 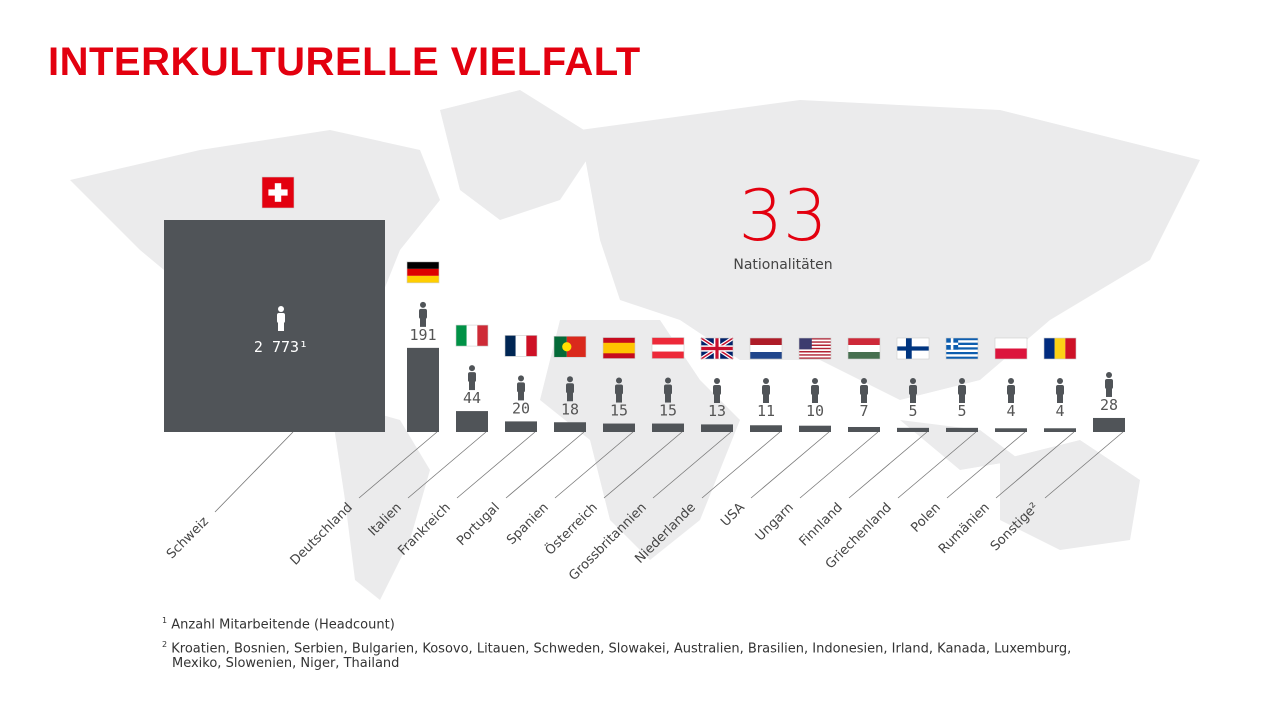 What do you see at coordinates (472, 335) in the screenshot?
I see `flag-it-icon` at bounding box center [472, 335].